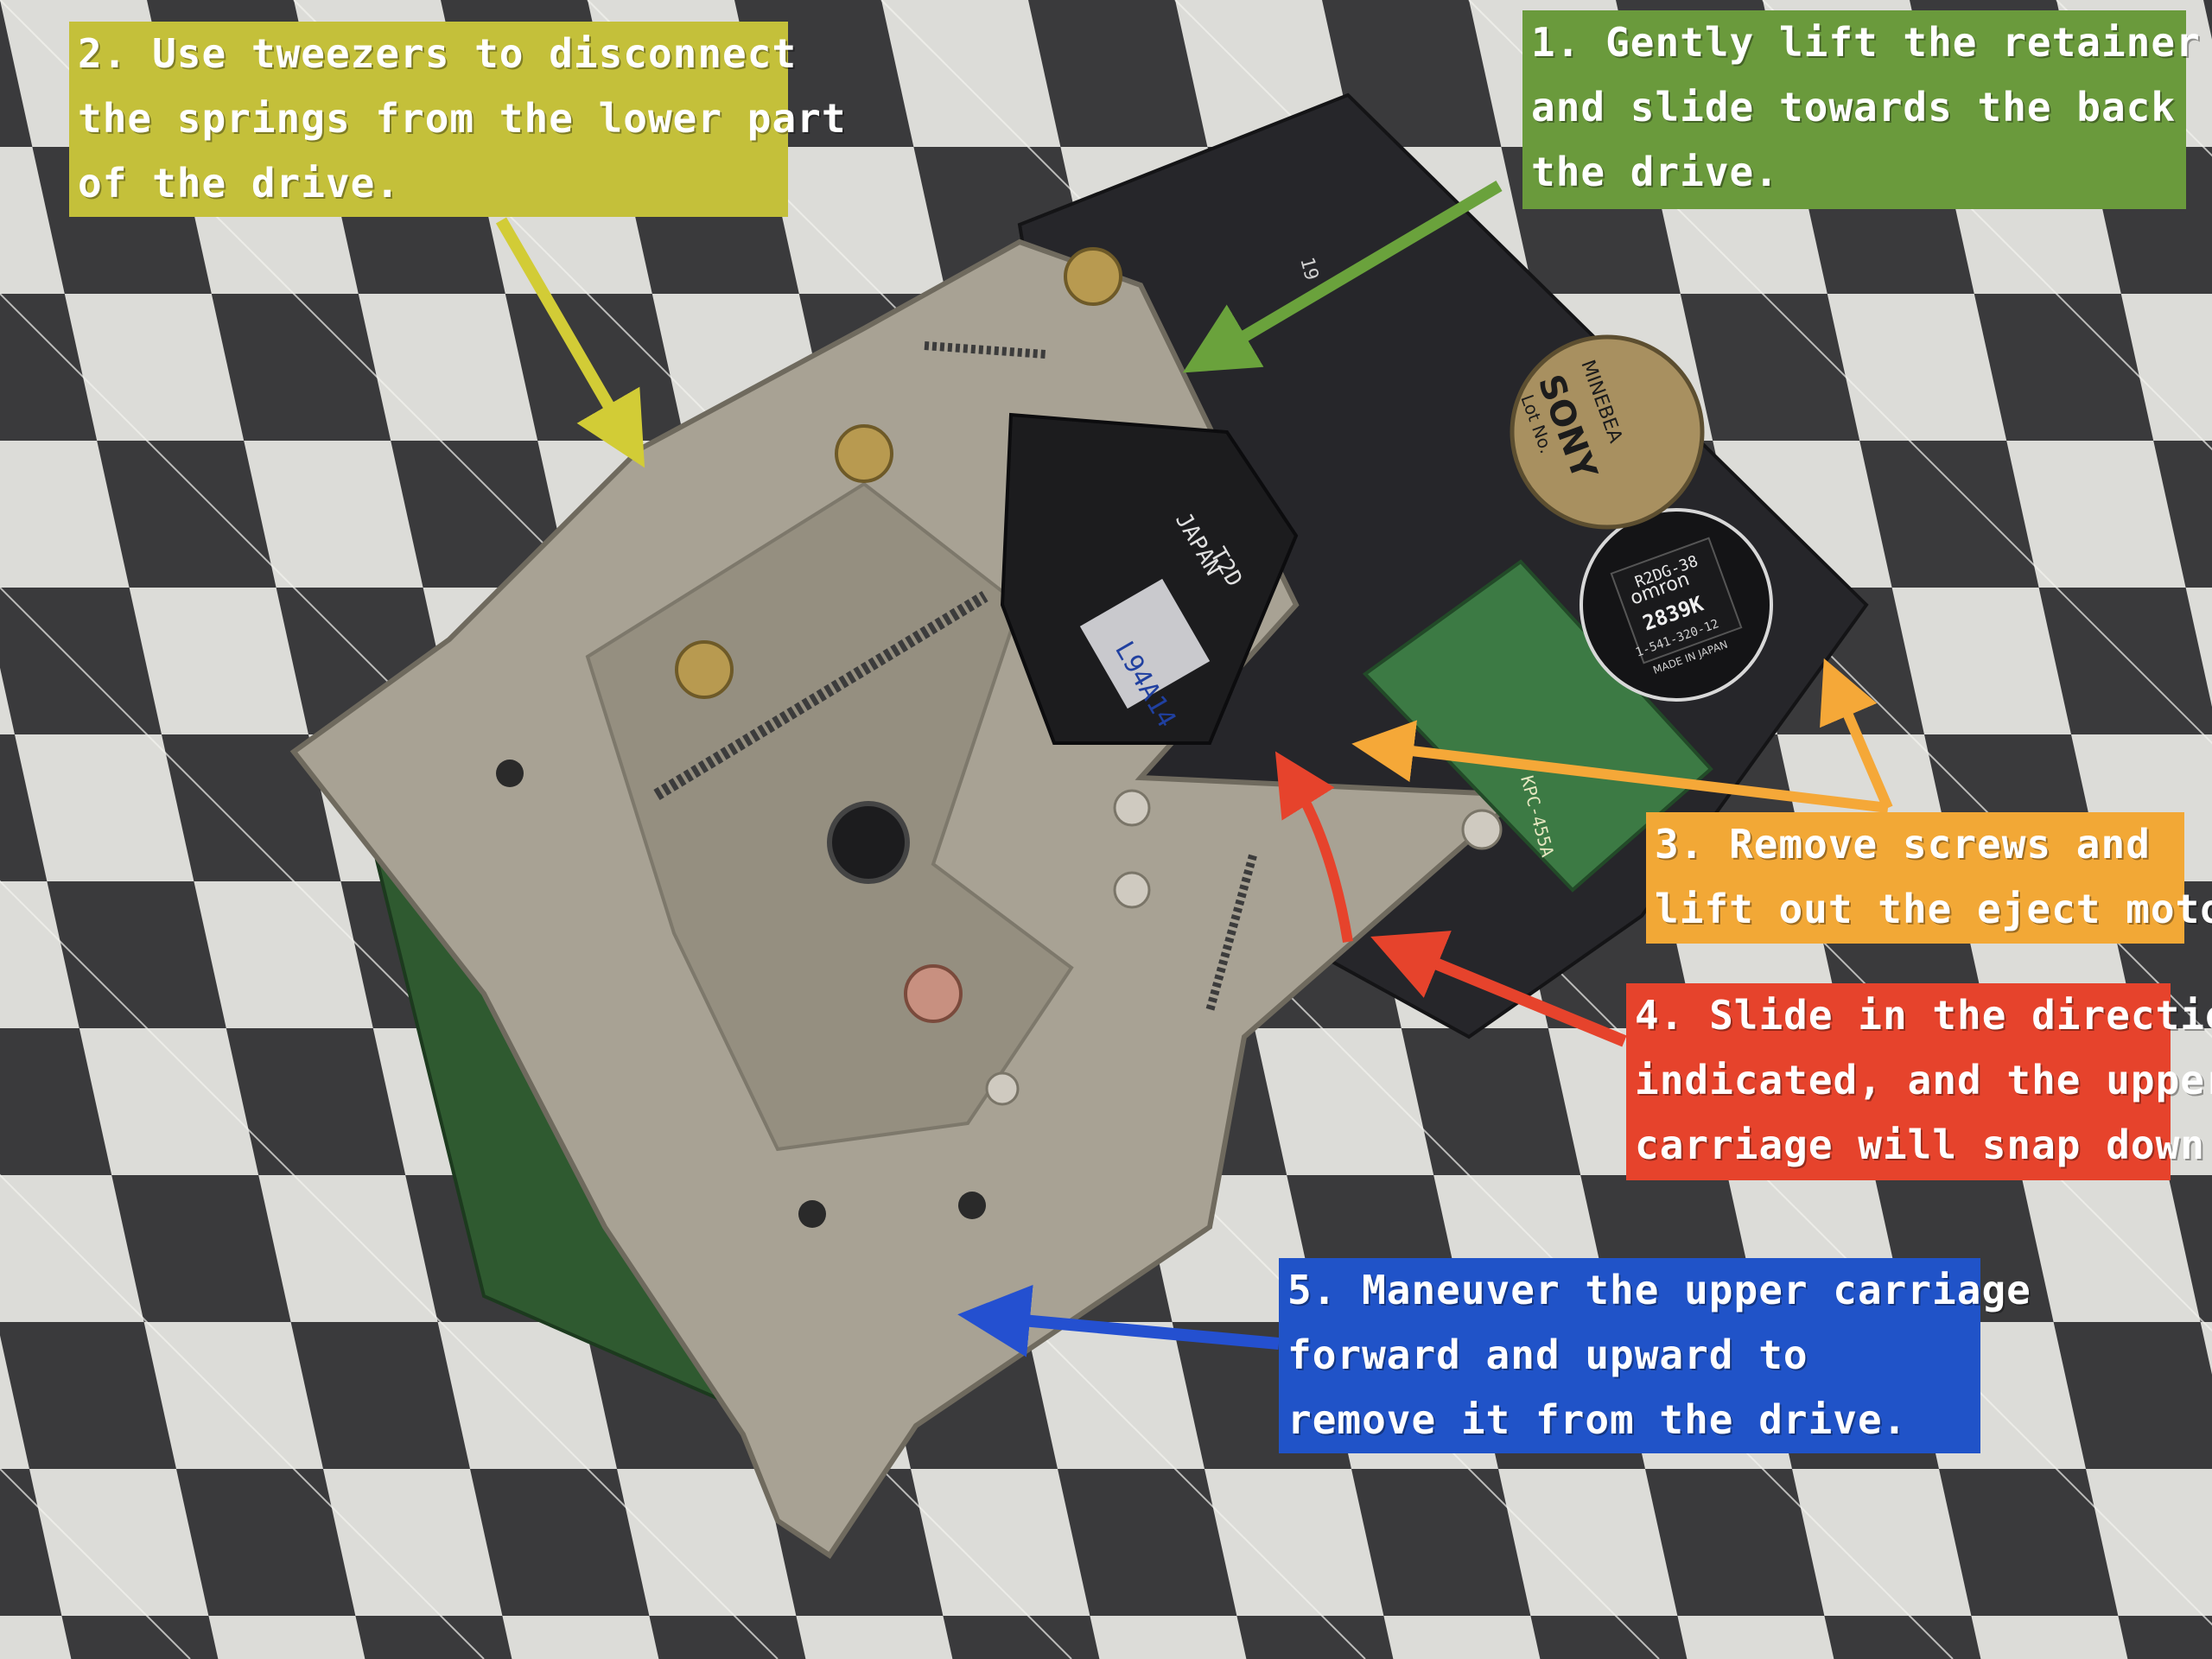  What do you see at coordinates (1856, 734) in the screenshot?
I see `step-3-arrow-b` at bounding box center [1856, 734].